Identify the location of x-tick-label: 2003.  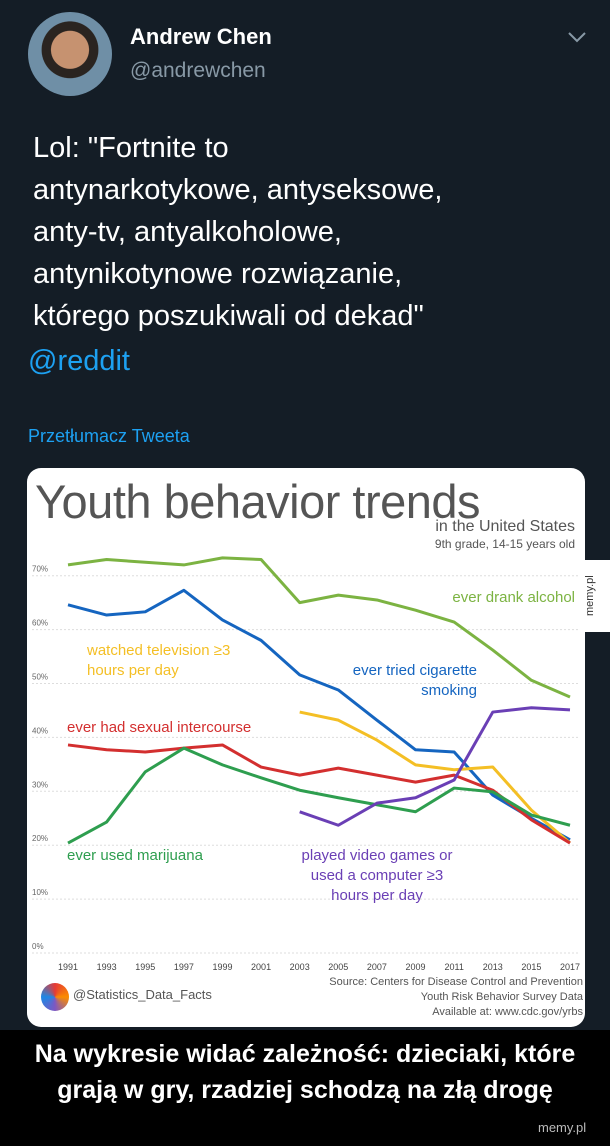
(300, 967).